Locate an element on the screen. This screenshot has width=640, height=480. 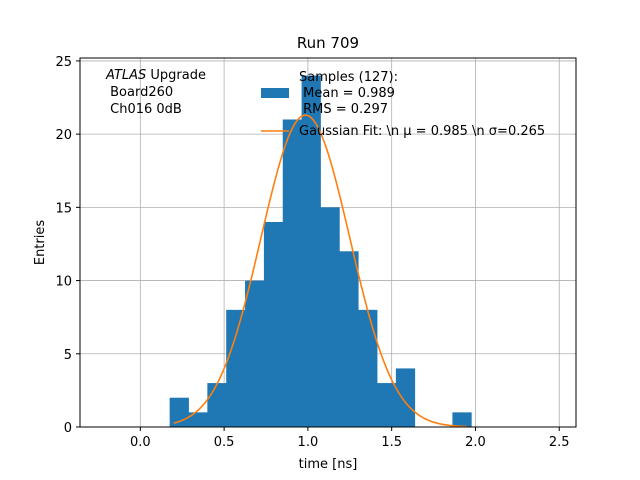
annotation-upgrade: Upgrade is located at coordinates (176, 75).